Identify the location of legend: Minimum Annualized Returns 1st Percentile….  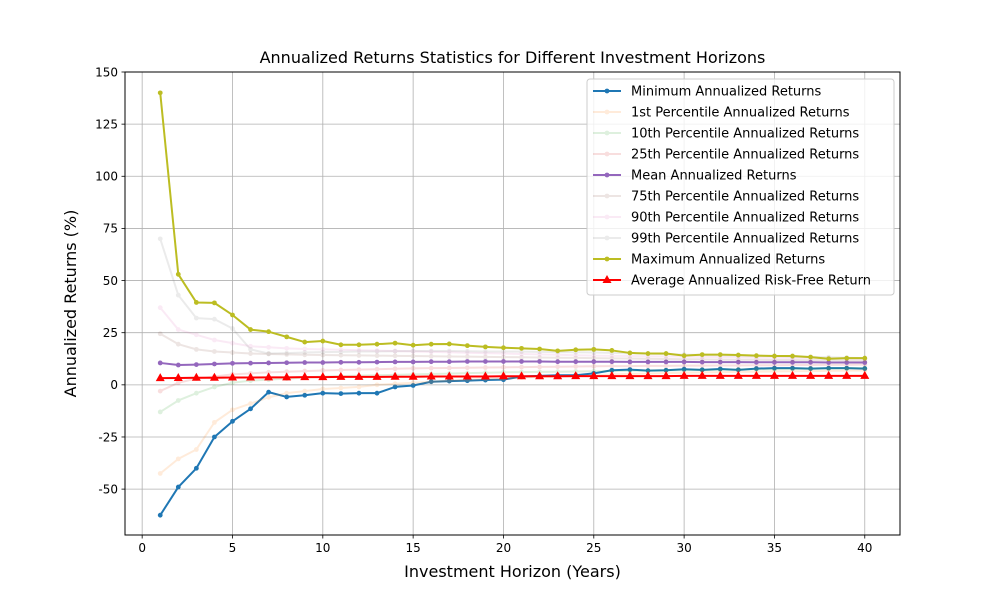
(740, 187).